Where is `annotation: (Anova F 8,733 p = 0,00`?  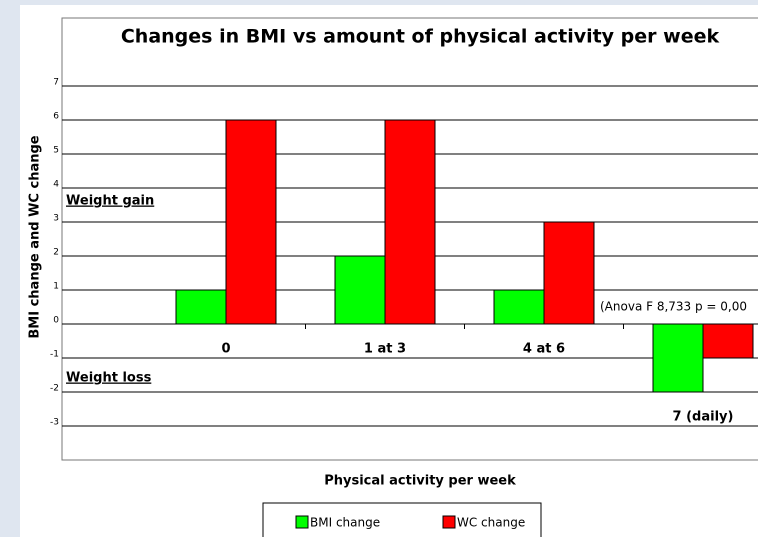 annotation: (Anova F 8,733 p = 0,00 is located at coordinates (673, 307).